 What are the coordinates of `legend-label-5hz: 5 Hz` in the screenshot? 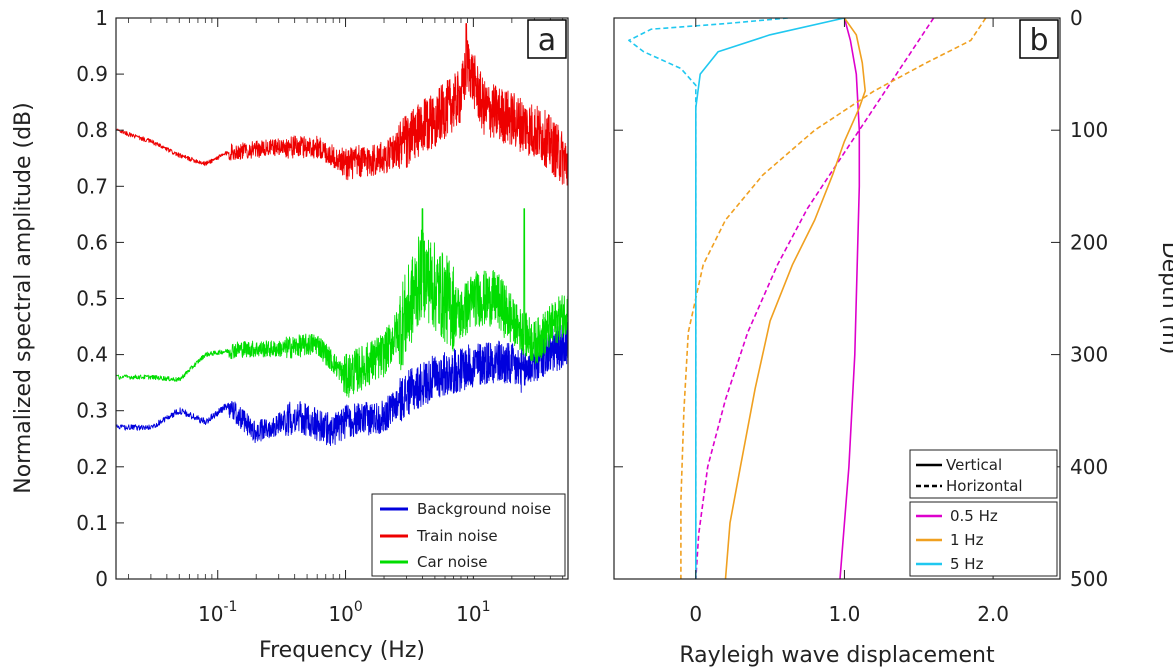 It's located at (967, 564).